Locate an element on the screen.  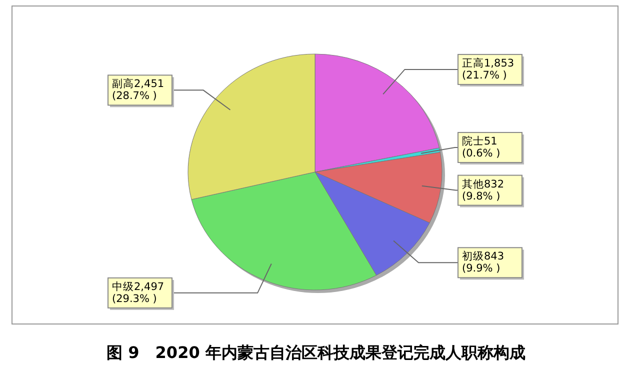
slice-label: 中级2,497 (29.3% ) is located at coordinates (138, 292).